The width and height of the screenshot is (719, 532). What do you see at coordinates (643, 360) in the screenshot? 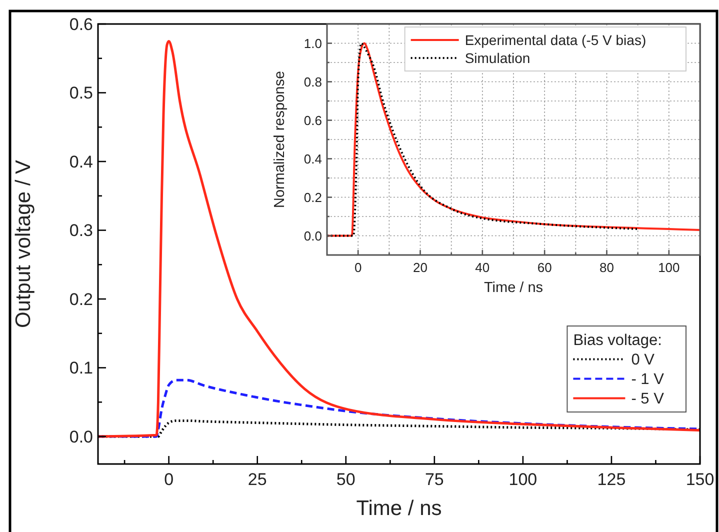
I see `legend-label: 0 V` at bounding box center [643, 360].